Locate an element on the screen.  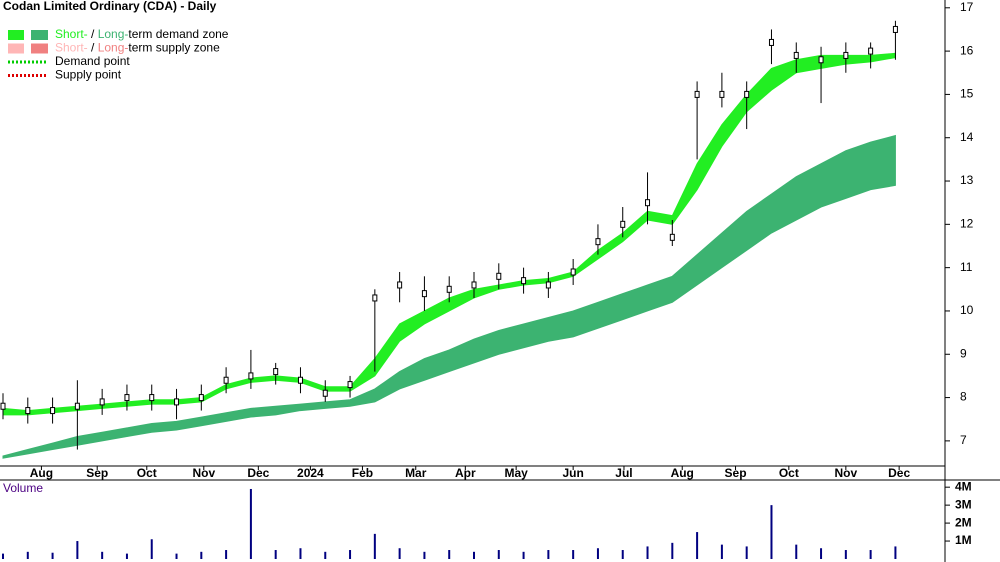
y-tick-label: 14 is located at coordinates (967, 137).